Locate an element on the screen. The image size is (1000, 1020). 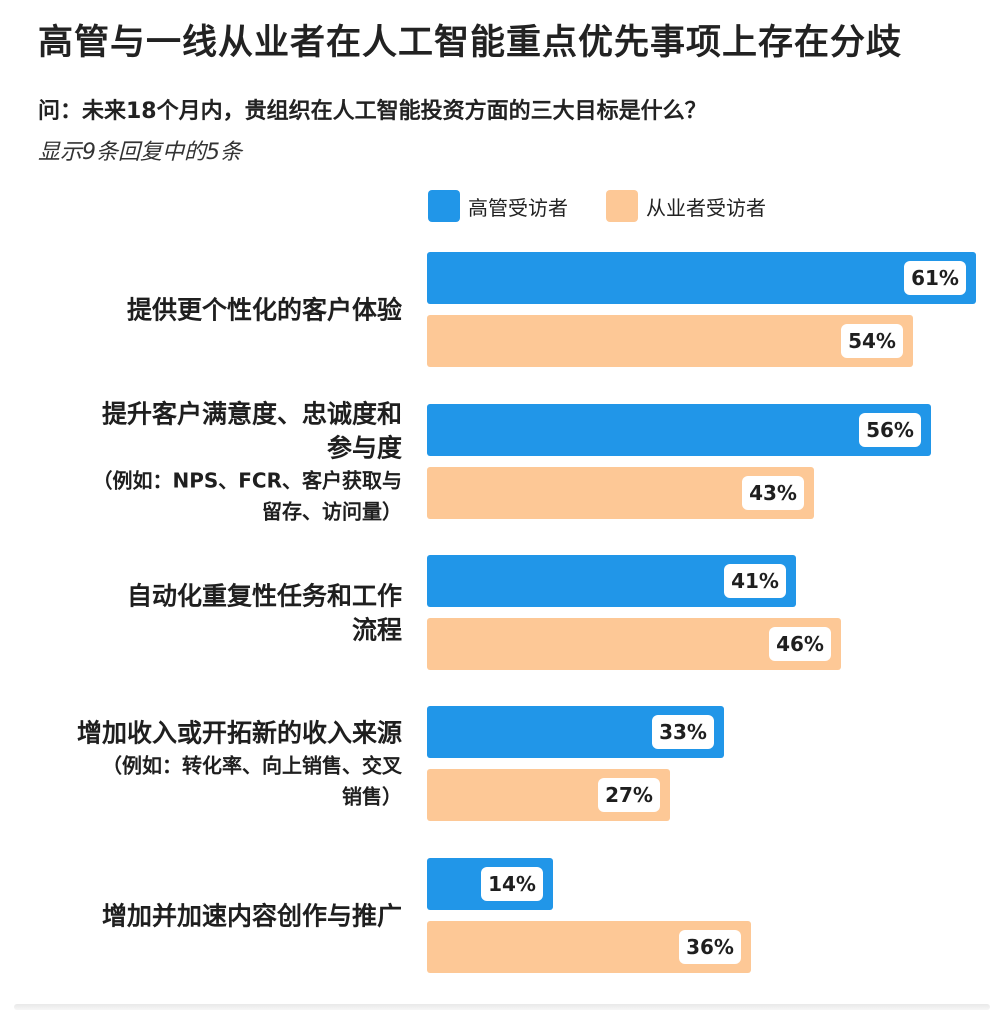
legend-item-executives: 高管受访者 is located at coordinates (498, 206).